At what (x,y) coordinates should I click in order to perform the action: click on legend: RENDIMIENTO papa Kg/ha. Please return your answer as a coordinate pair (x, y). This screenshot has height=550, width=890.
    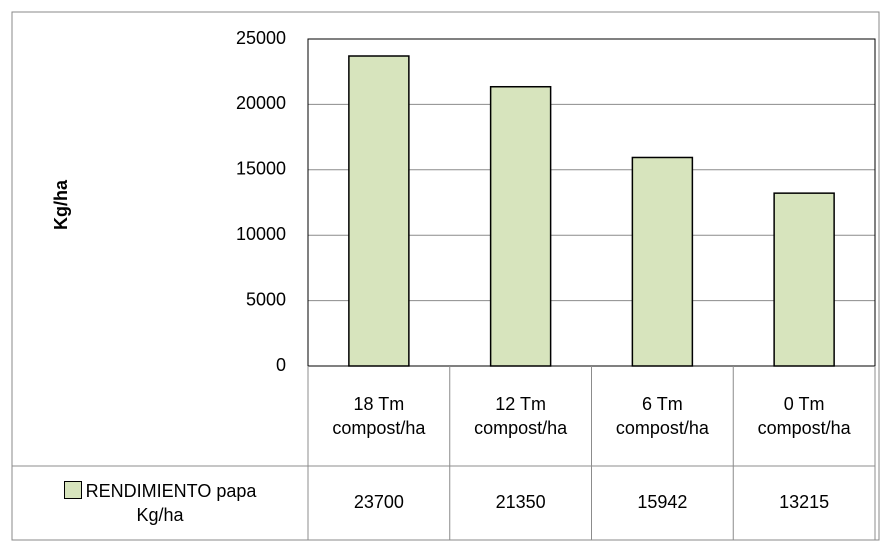
    Looking at the image, I should click on (160, 503).